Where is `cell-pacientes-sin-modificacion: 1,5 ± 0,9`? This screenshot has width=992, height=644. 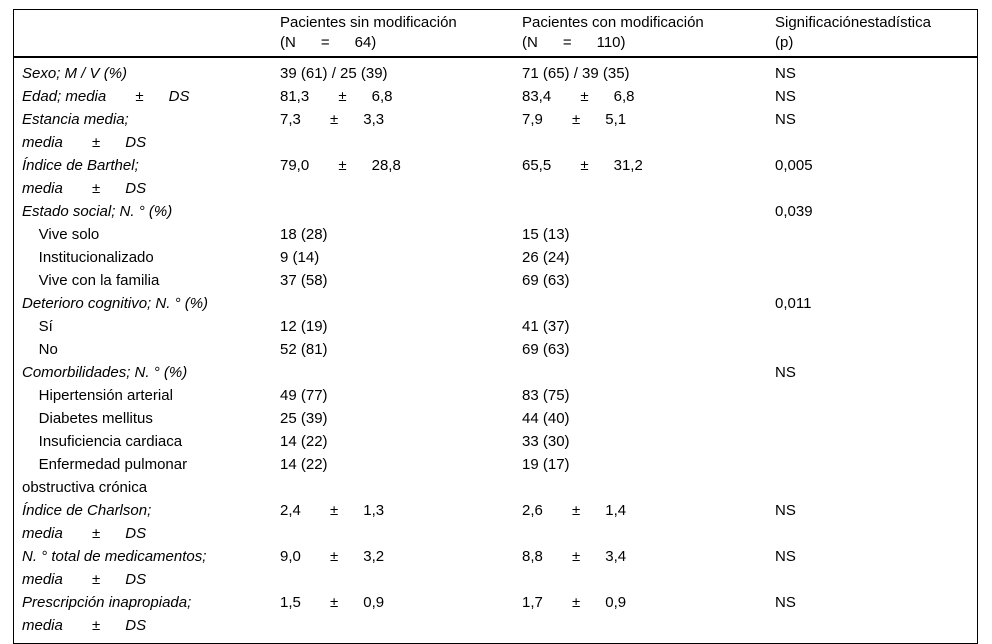
cell-pacientes-sin-modificacion: 1,5 ± 0,9 is located at coordinates (332, 602).